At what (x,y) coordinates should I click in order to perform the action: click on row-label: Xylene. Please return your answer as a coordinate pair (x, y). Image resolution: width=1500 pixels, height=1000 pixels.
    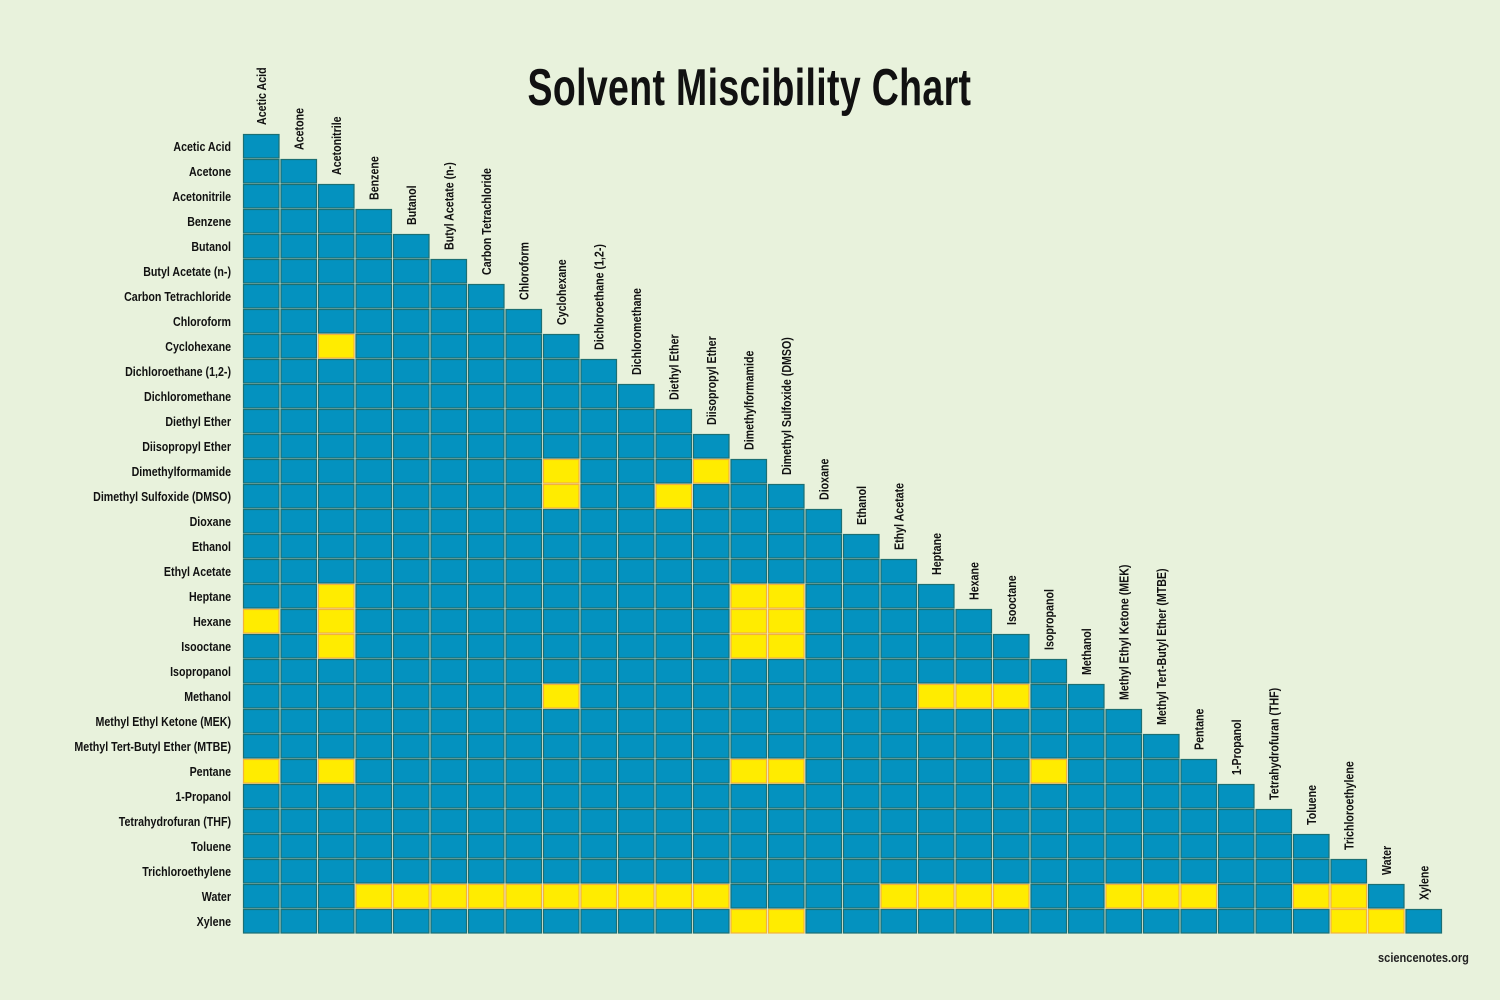
    Looking at the image, I should click on (214, 921).